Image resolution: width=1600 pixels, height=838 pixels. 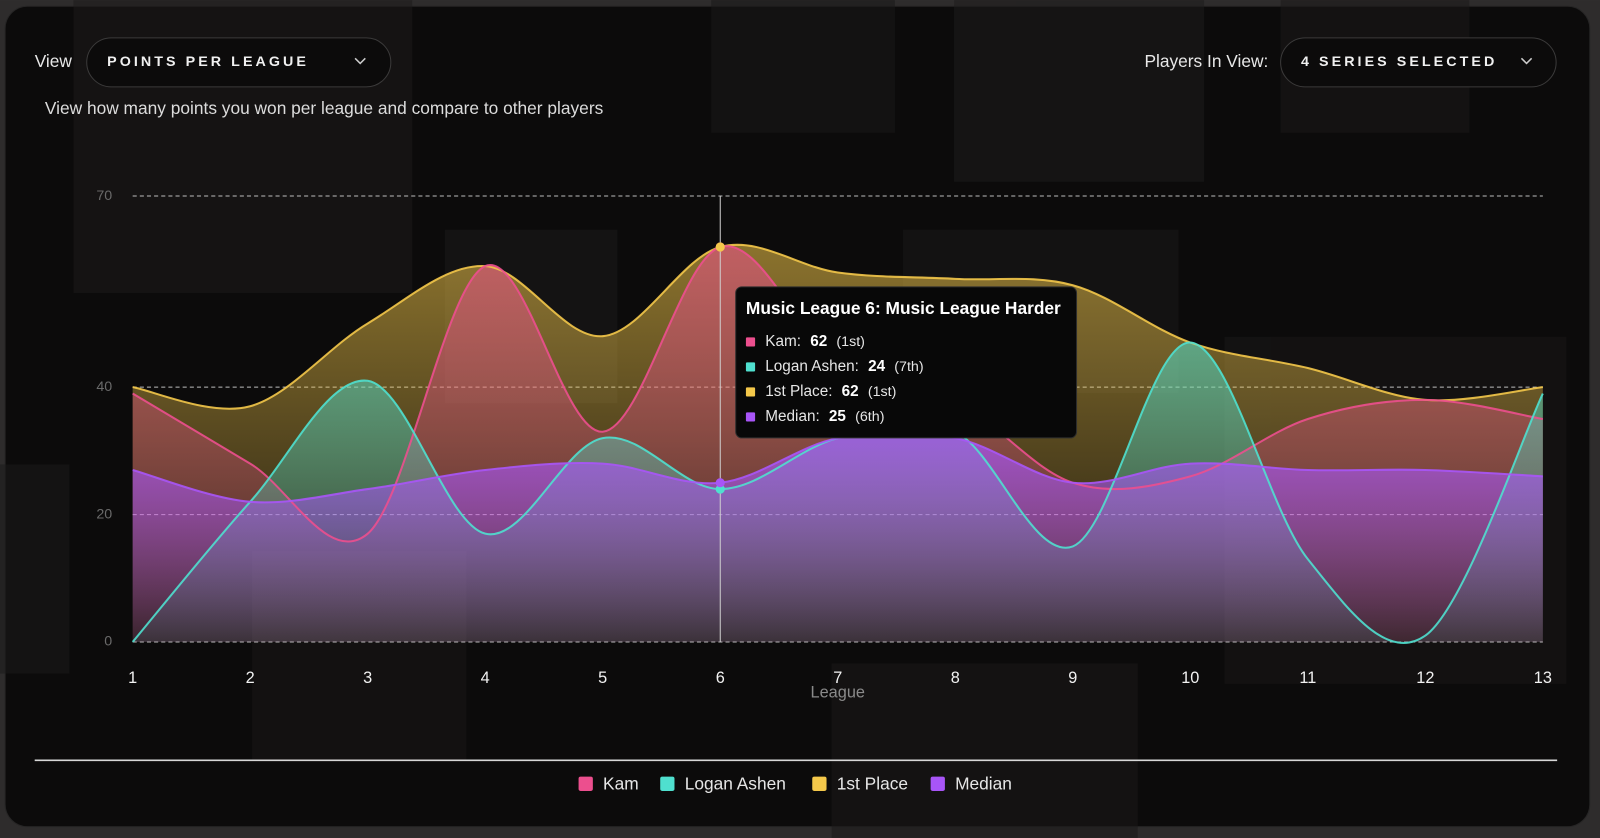 I want to click on players-value: 4 SERIES SELECTED, so click(x=1399, y=62).